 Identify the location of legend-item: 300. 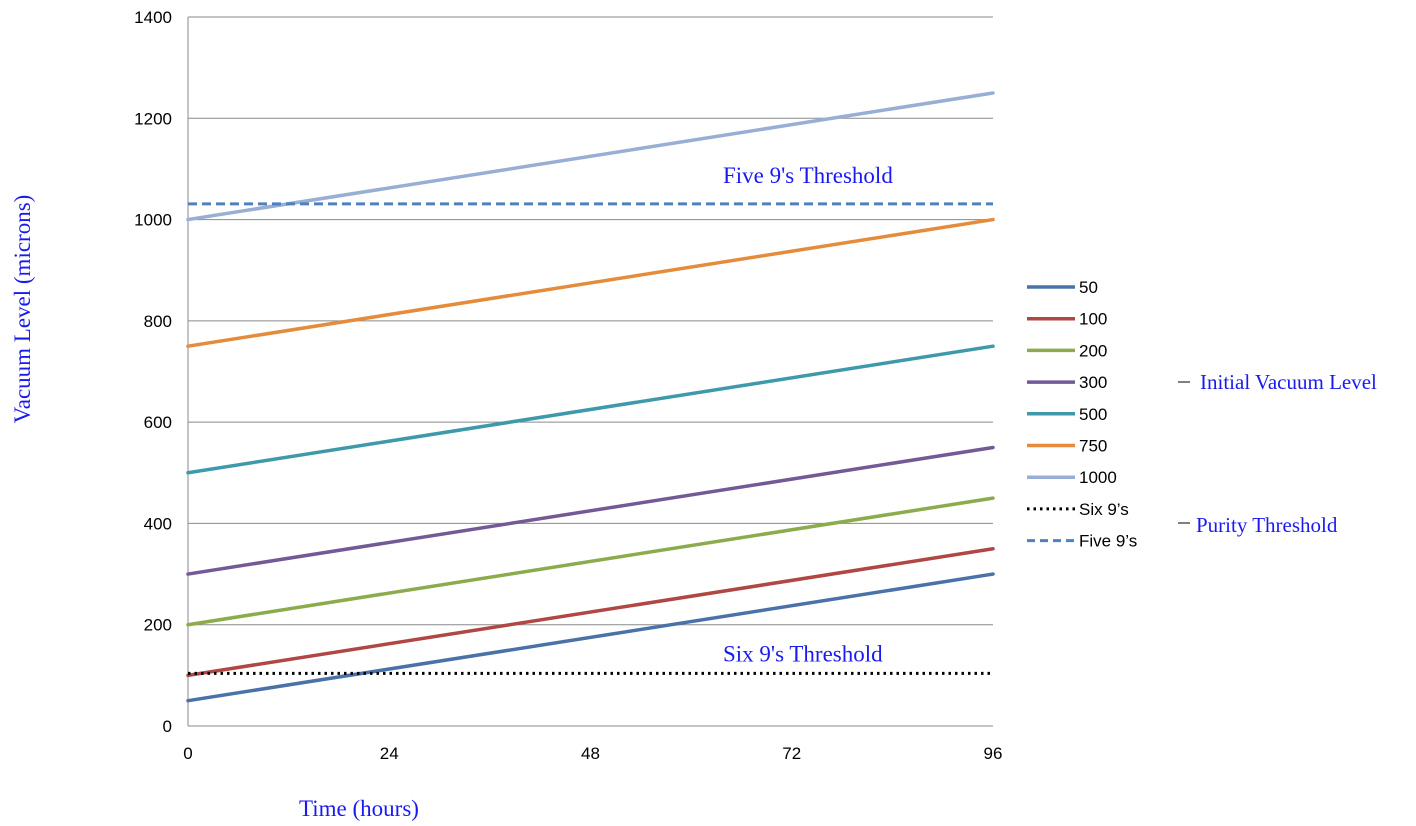
(1067, 382).